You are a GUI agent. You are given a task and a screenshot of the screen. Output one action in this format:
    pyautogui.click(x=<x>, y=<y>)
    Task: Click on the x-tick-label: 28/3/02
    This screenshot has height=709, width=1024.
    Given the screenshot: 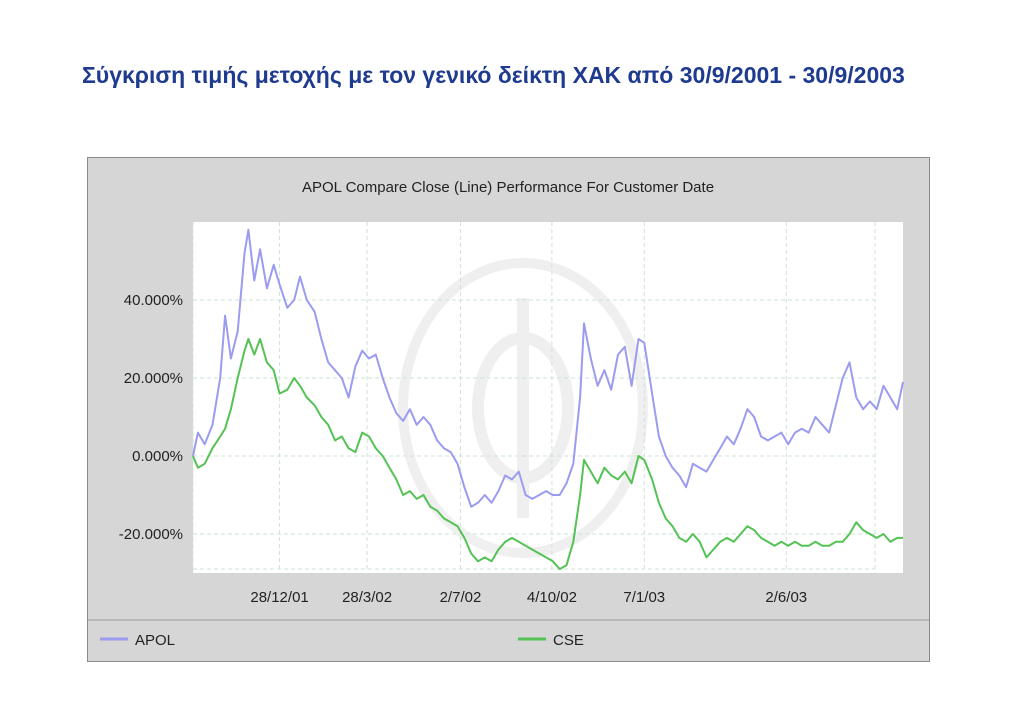 What is the action you would take?
    pyautogui.click(x=367, y=597)
    